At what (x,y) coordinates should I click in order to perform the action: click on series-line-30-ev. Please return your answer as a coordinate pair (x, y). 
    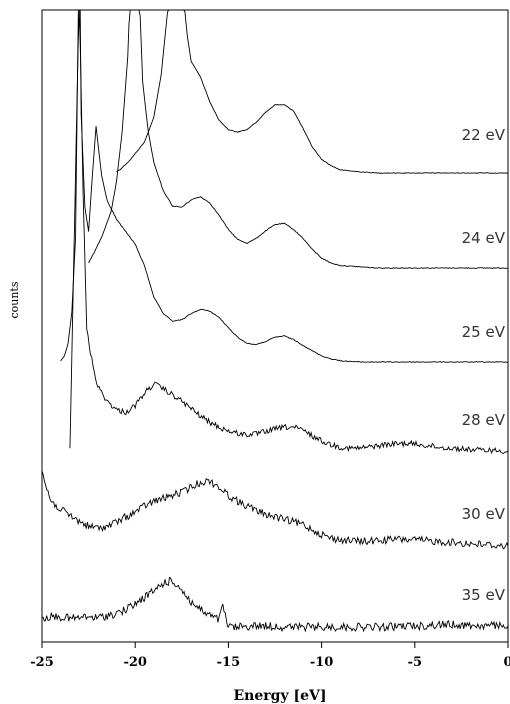
    Looking at the image, I should click on (275, 510).